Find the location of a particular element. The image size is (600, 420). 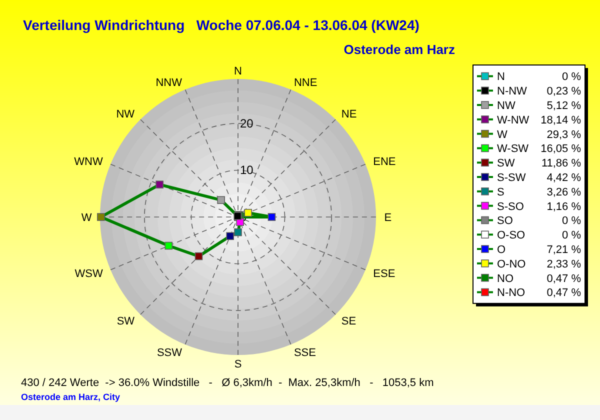

text: SW is located at coordinates (506, 164).